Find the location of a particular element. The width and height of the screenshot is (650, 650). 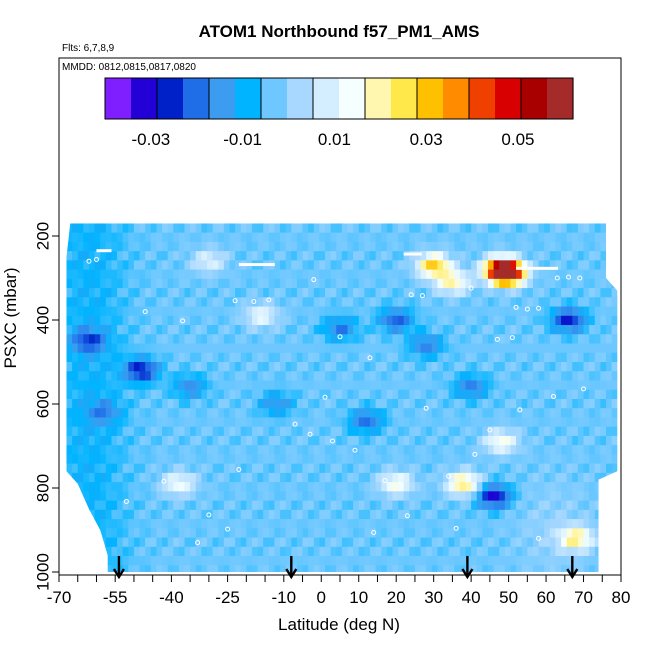

y-tick-label: 800 is located at coordinates (42, 488).